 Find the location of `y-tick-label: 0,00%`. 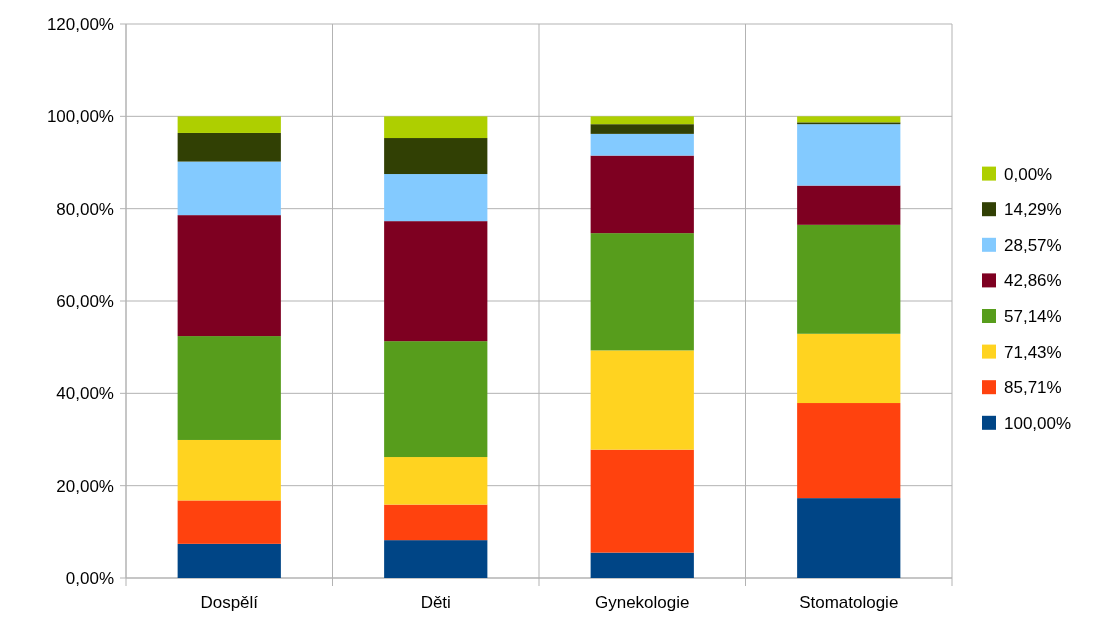

y-tick-label: 0,00% is located at coordinates (89, 578).